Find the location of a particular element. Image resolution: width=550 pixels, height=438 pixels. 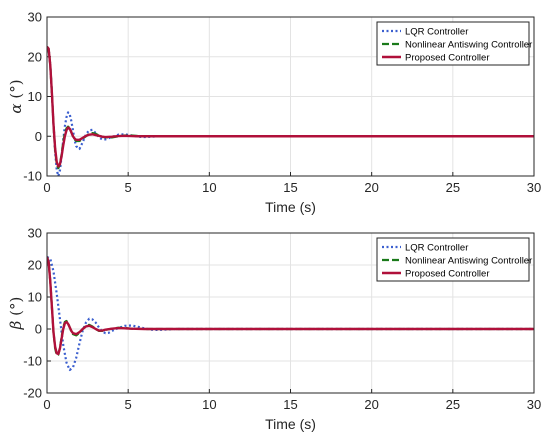

y-axis-label: α (°) is located at coordinates (16, 96).